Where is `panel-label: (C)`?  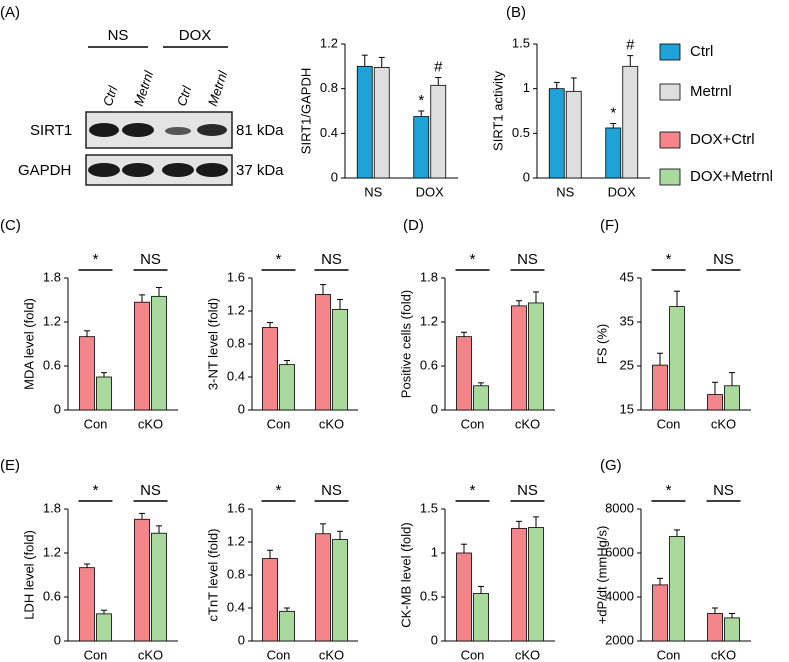 panel-label: (C) is located at coordinates (10, 225).